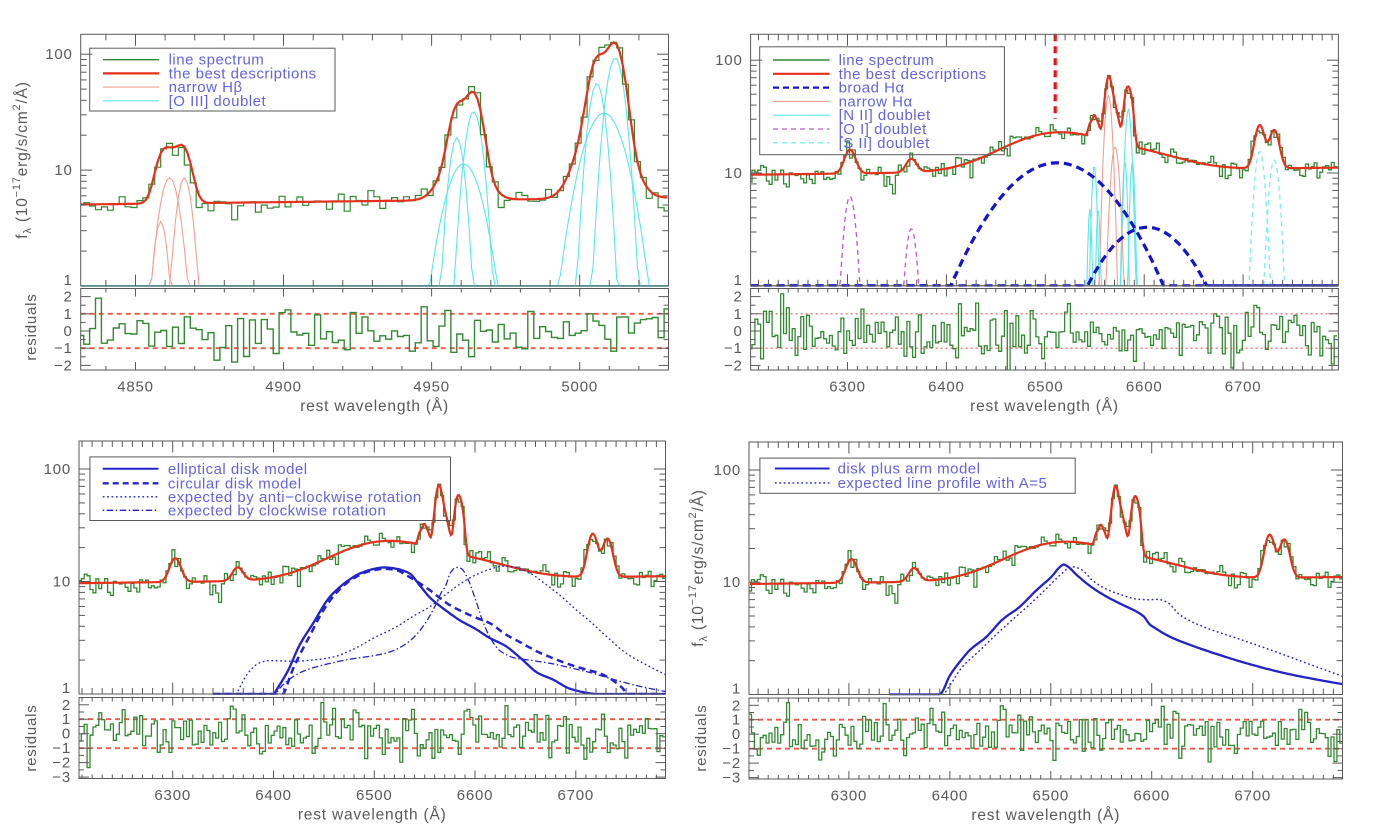 The image size is (1379, 840). I want to click on svg-text:expected by anti−clockwise rot: expected by anti−clockwise rotation, so click(295, 497).